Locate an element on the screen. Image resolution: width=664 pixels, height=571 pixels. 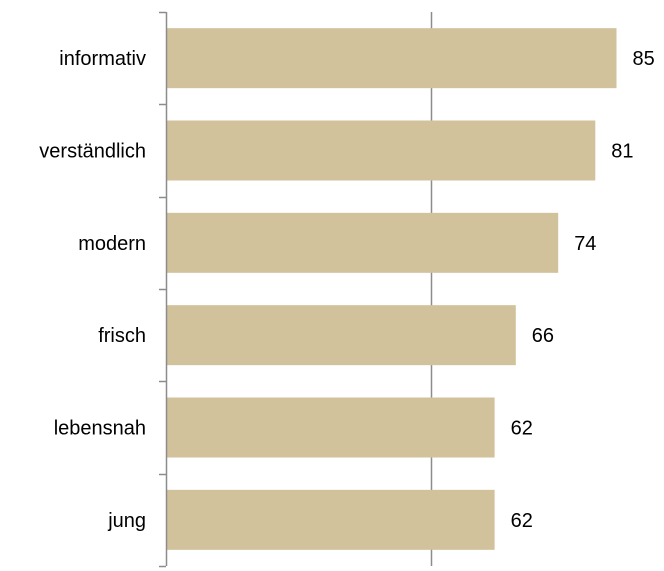
data-label: 74 is located at coordinates (585, 244).